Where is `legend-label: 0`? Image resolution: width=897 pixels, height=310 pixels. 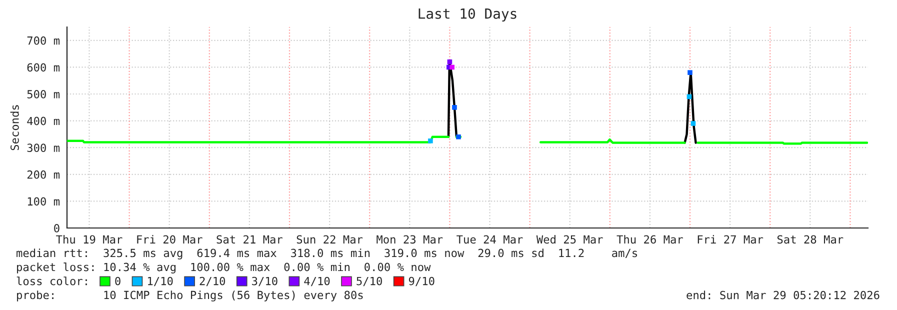
legend-label: 0 is located at coordinates (117, 281).